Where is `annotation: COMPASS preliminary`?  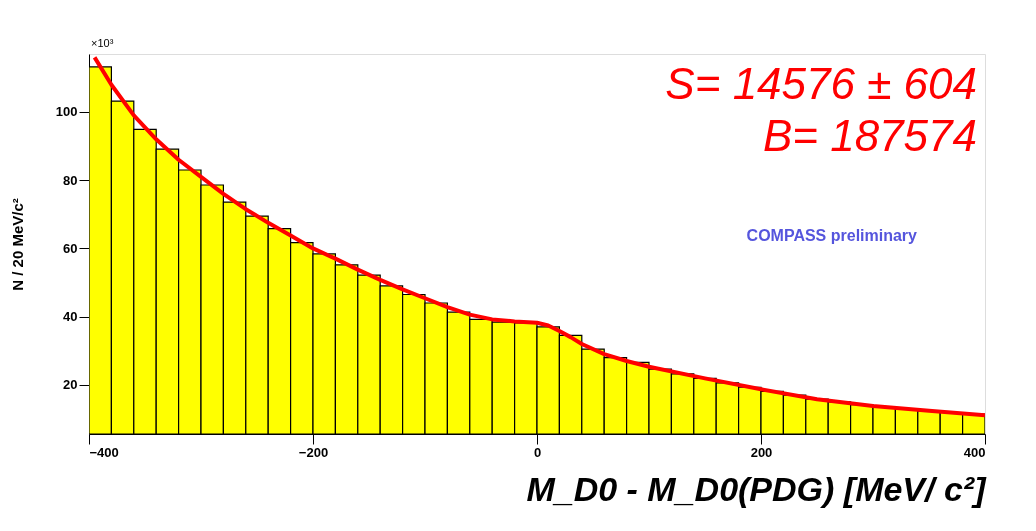
annotation: COMPASS preliminary is located at coordinates (832, 235).